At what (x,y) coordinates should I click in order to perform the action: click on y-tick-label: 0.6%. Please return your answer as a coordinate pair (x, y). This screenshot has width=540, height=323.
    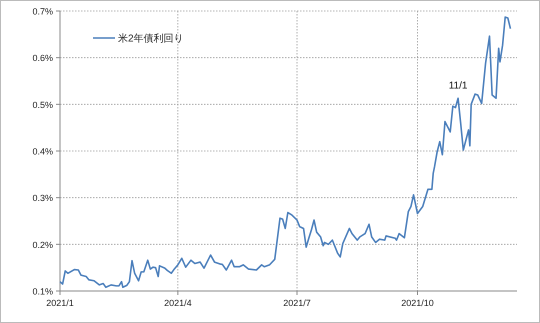
    Looking at the image, I should click on (42, 58).